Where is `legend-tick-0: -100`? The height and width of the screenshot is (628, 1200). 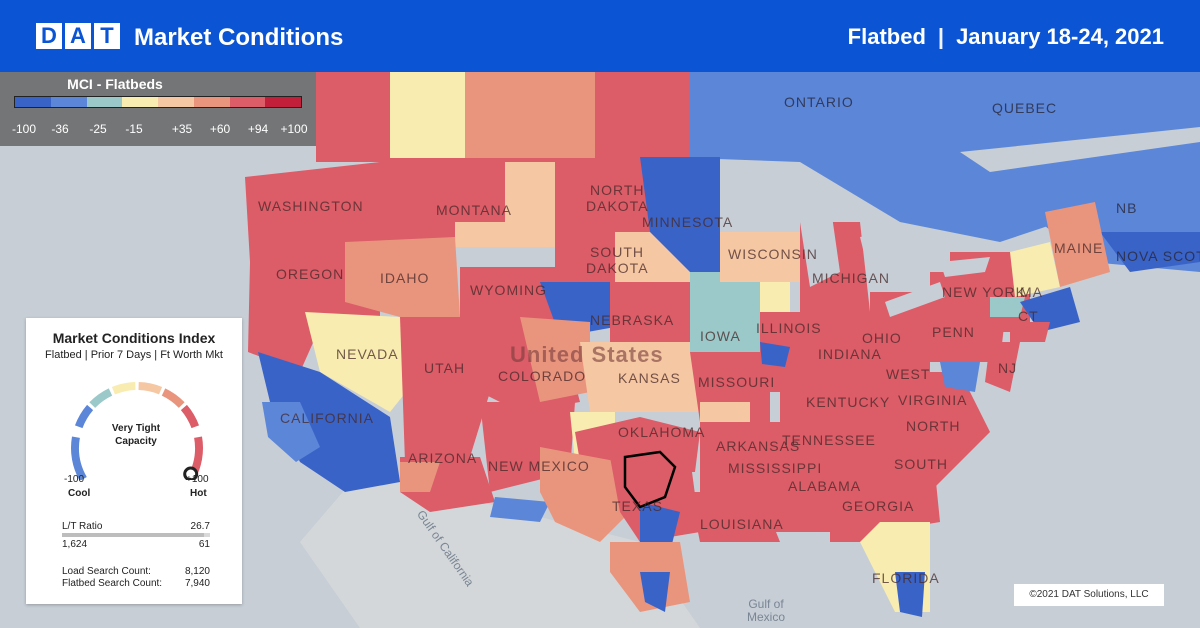 legend-tick-0: -100 is located at coordinates (24, 129).